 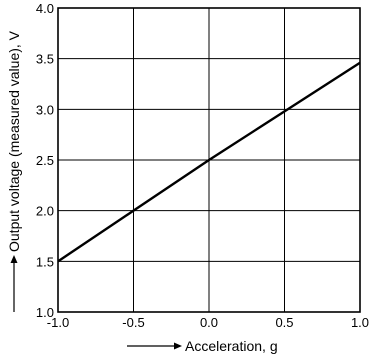 I want to click on y-axis-label: Output voltage (measured value), V, so click(x=14, y=141).